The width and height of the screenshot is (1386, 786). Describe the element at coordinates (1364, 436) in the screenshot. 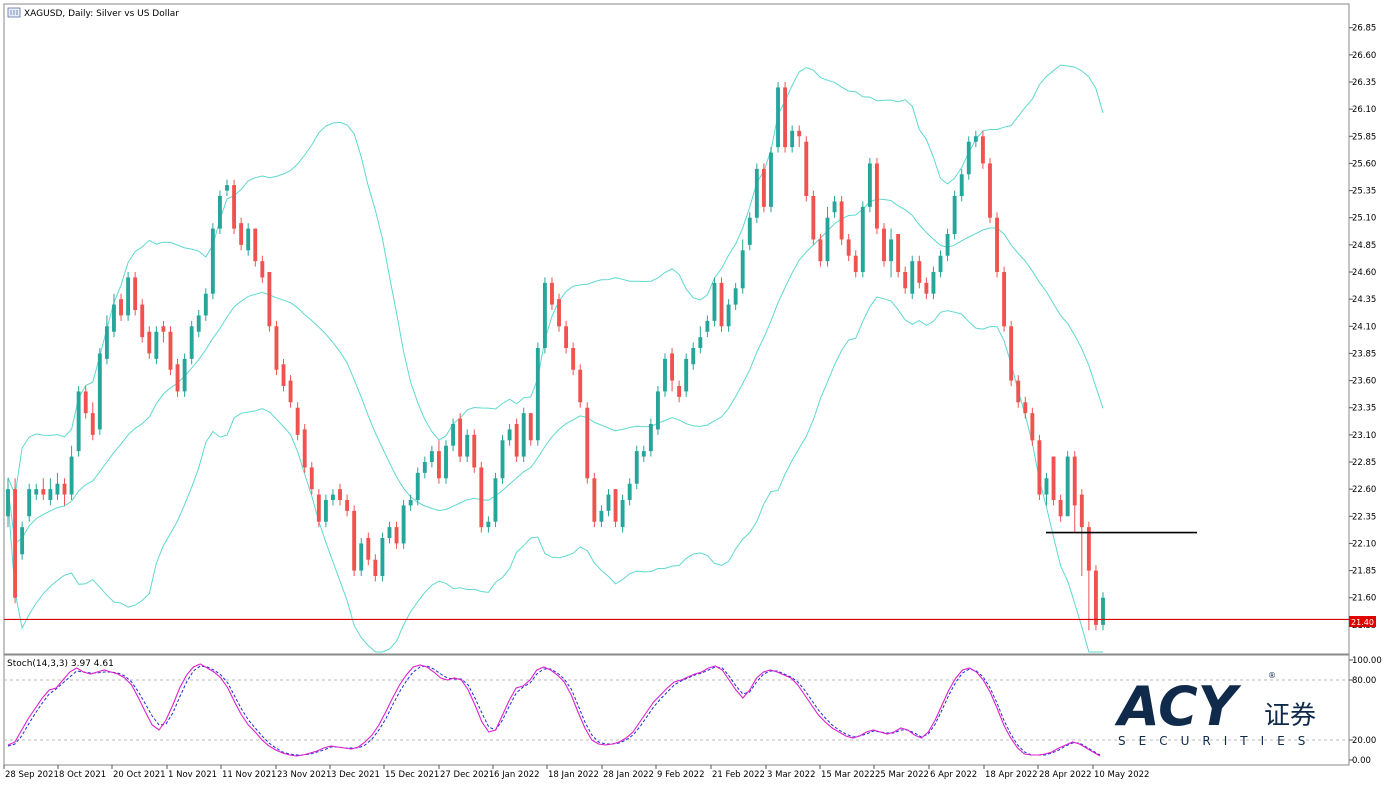

I see `price-tick-label: 23.10` at that location.